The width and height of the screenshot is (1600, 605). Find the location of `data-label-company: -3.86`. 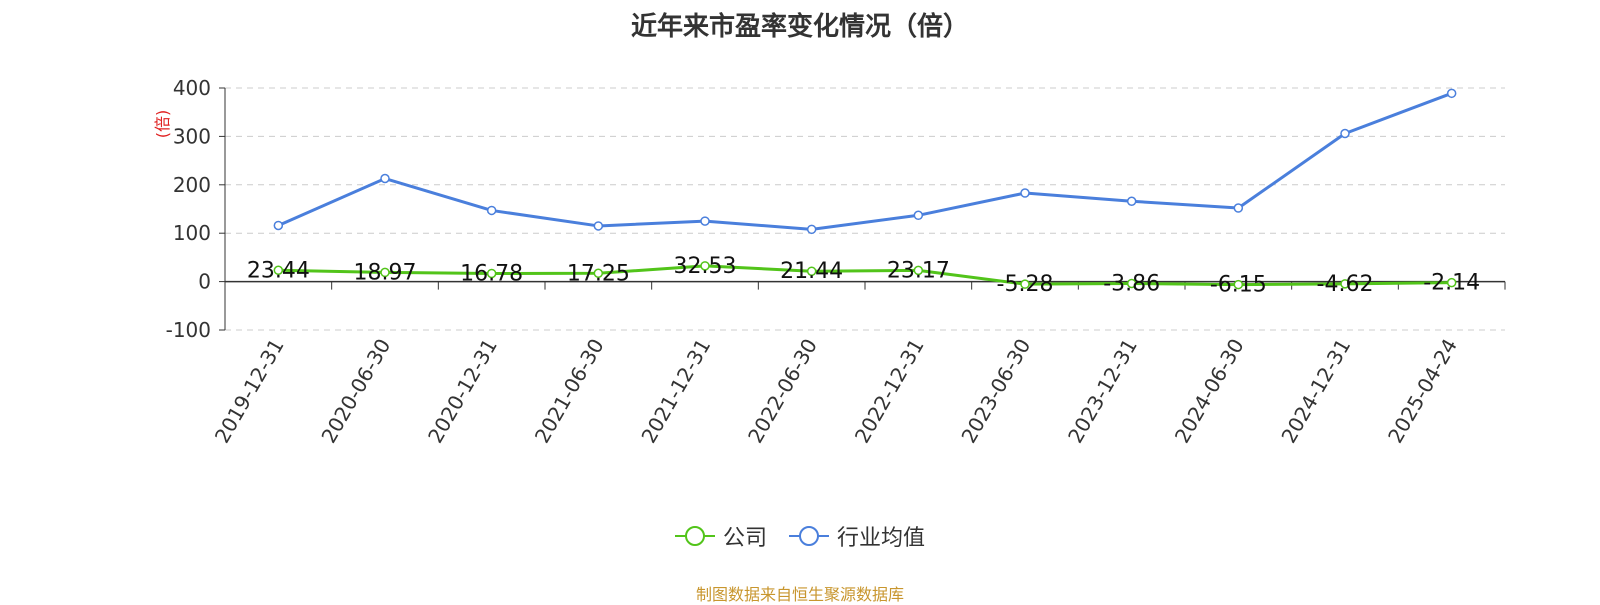

data-label-company: -3.86 is located at coordinates (1131, 283).